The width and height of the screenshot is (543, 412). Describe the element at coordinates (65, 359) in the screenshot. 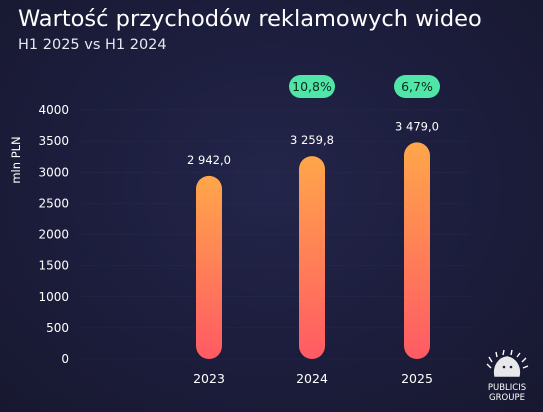

I see `y-tick-label: 0` at that location.